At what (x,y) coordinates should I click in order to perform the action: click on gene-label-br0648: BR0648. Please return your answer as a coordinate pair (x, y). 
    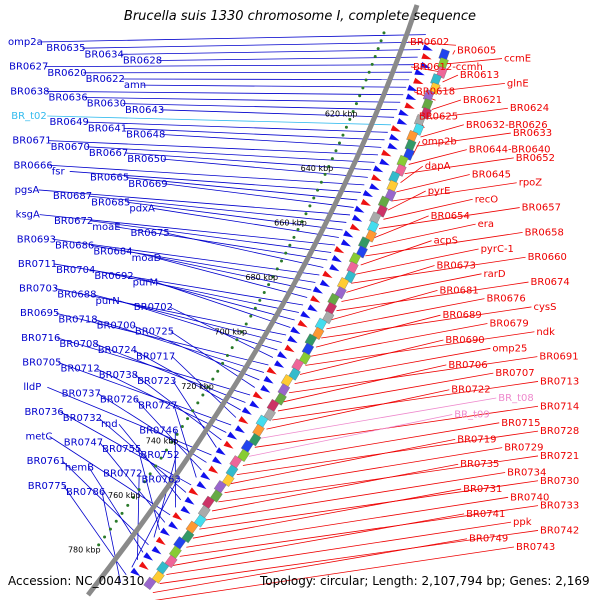
    Looking at the image, I should click on (145, 134).